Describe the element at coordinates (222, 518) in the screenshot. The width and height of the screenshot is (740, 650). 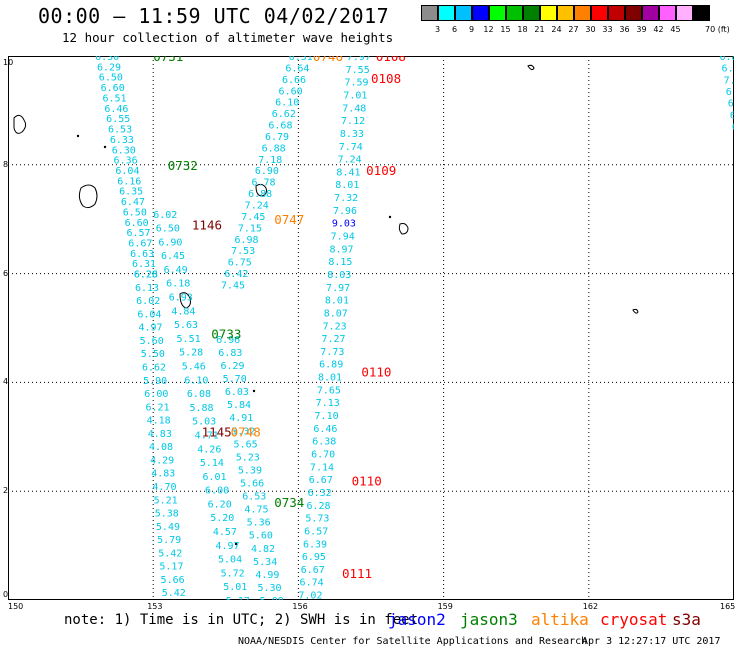
I see `wave-height-value: 5.20` at that location.